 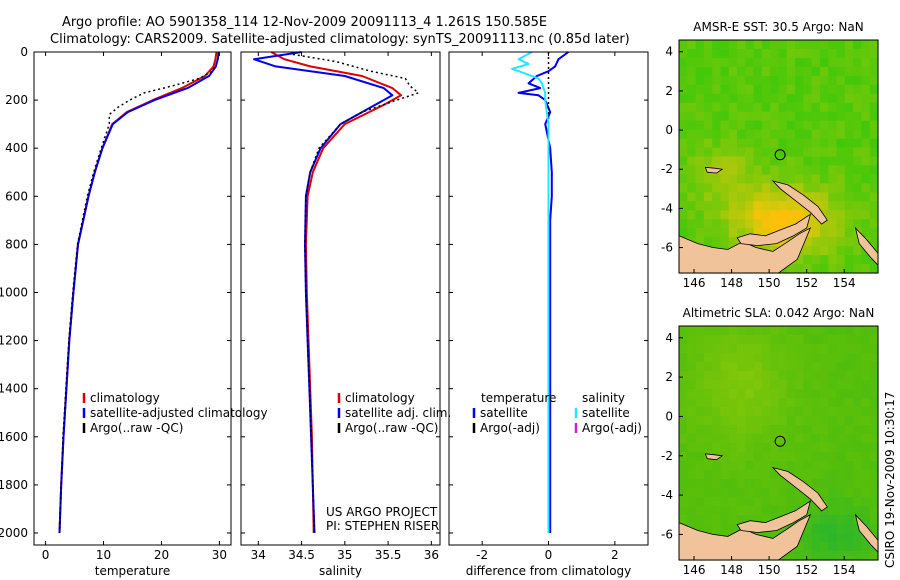 I want to click on land-manus, so click(x=714, y=170).